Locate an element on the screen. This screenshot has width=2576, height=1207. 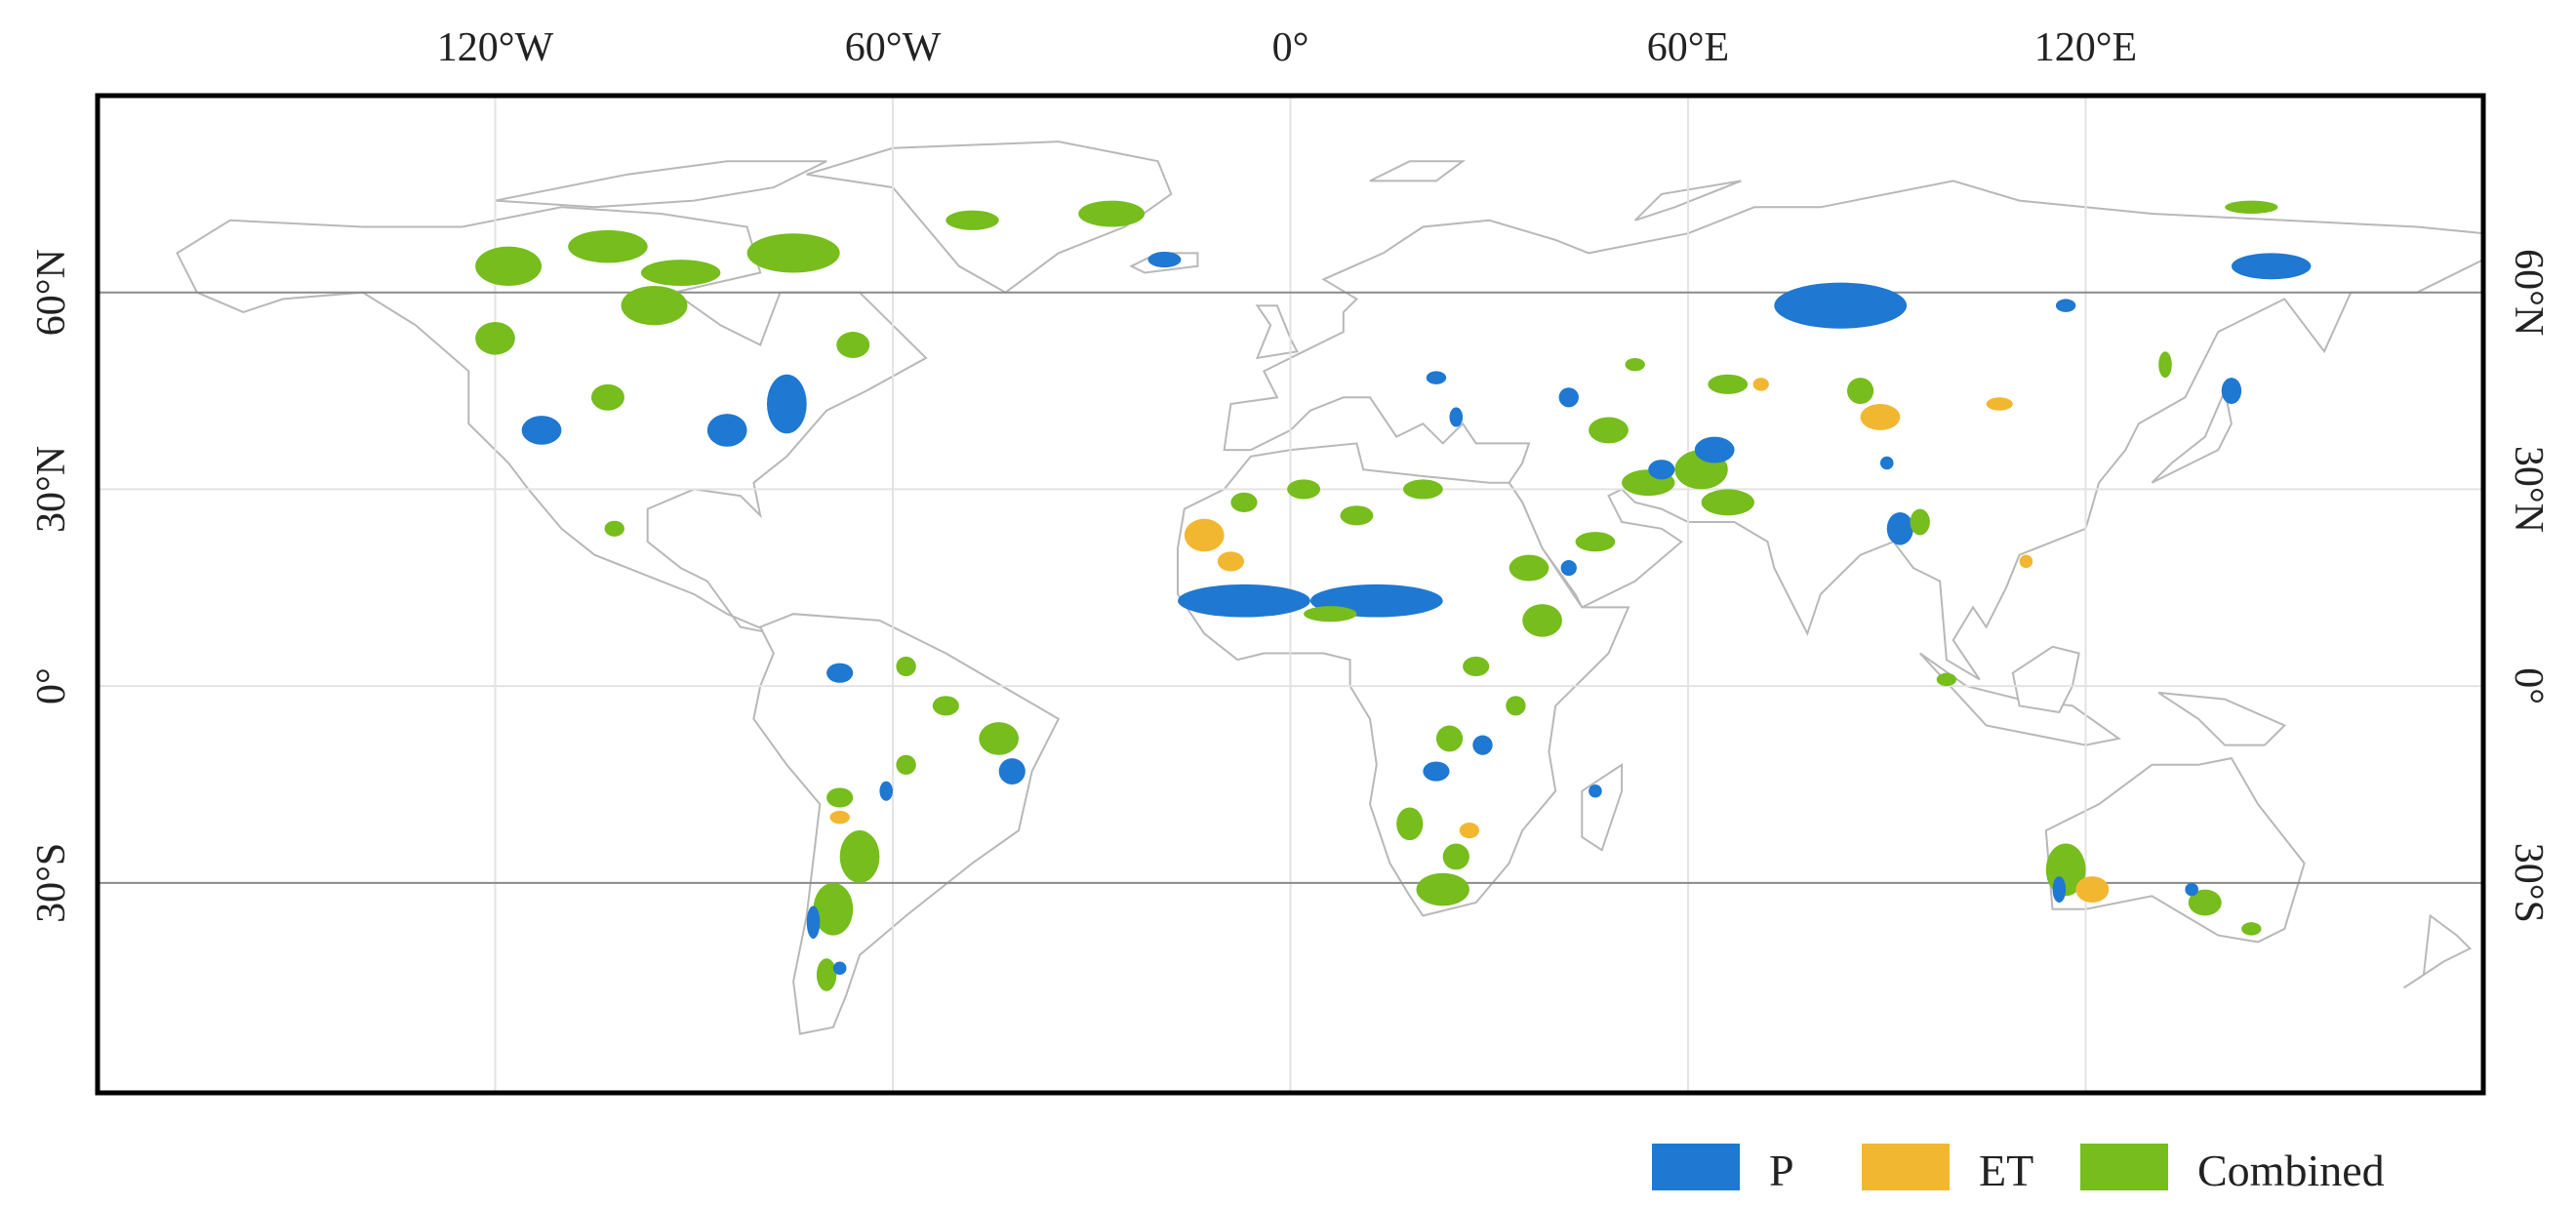
lat-tick-label-right: 60°N is located at coordinates (2528, 292).